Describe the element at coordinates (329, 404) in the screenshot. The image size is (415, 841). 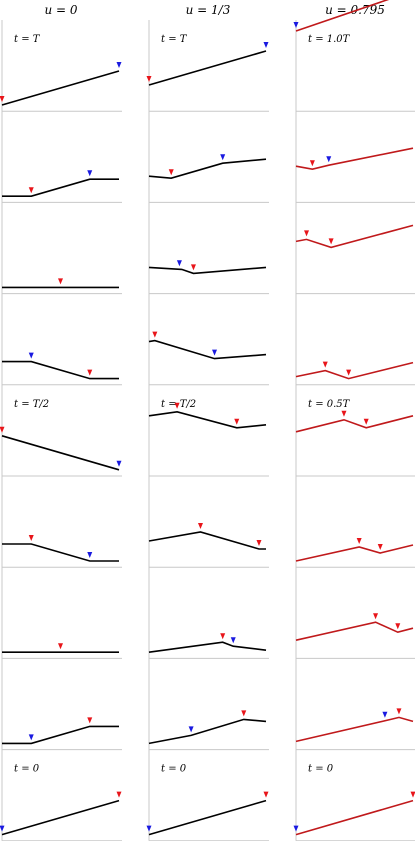
I see `time-label: t = 0.5T` at that location.